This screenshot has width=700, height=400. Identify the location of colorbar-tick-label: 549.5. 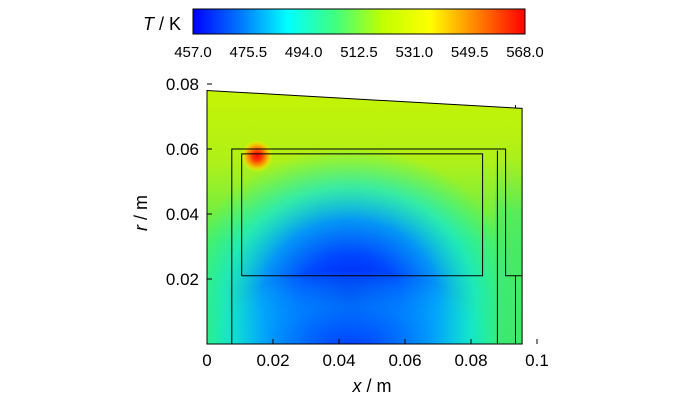
(470, 52).